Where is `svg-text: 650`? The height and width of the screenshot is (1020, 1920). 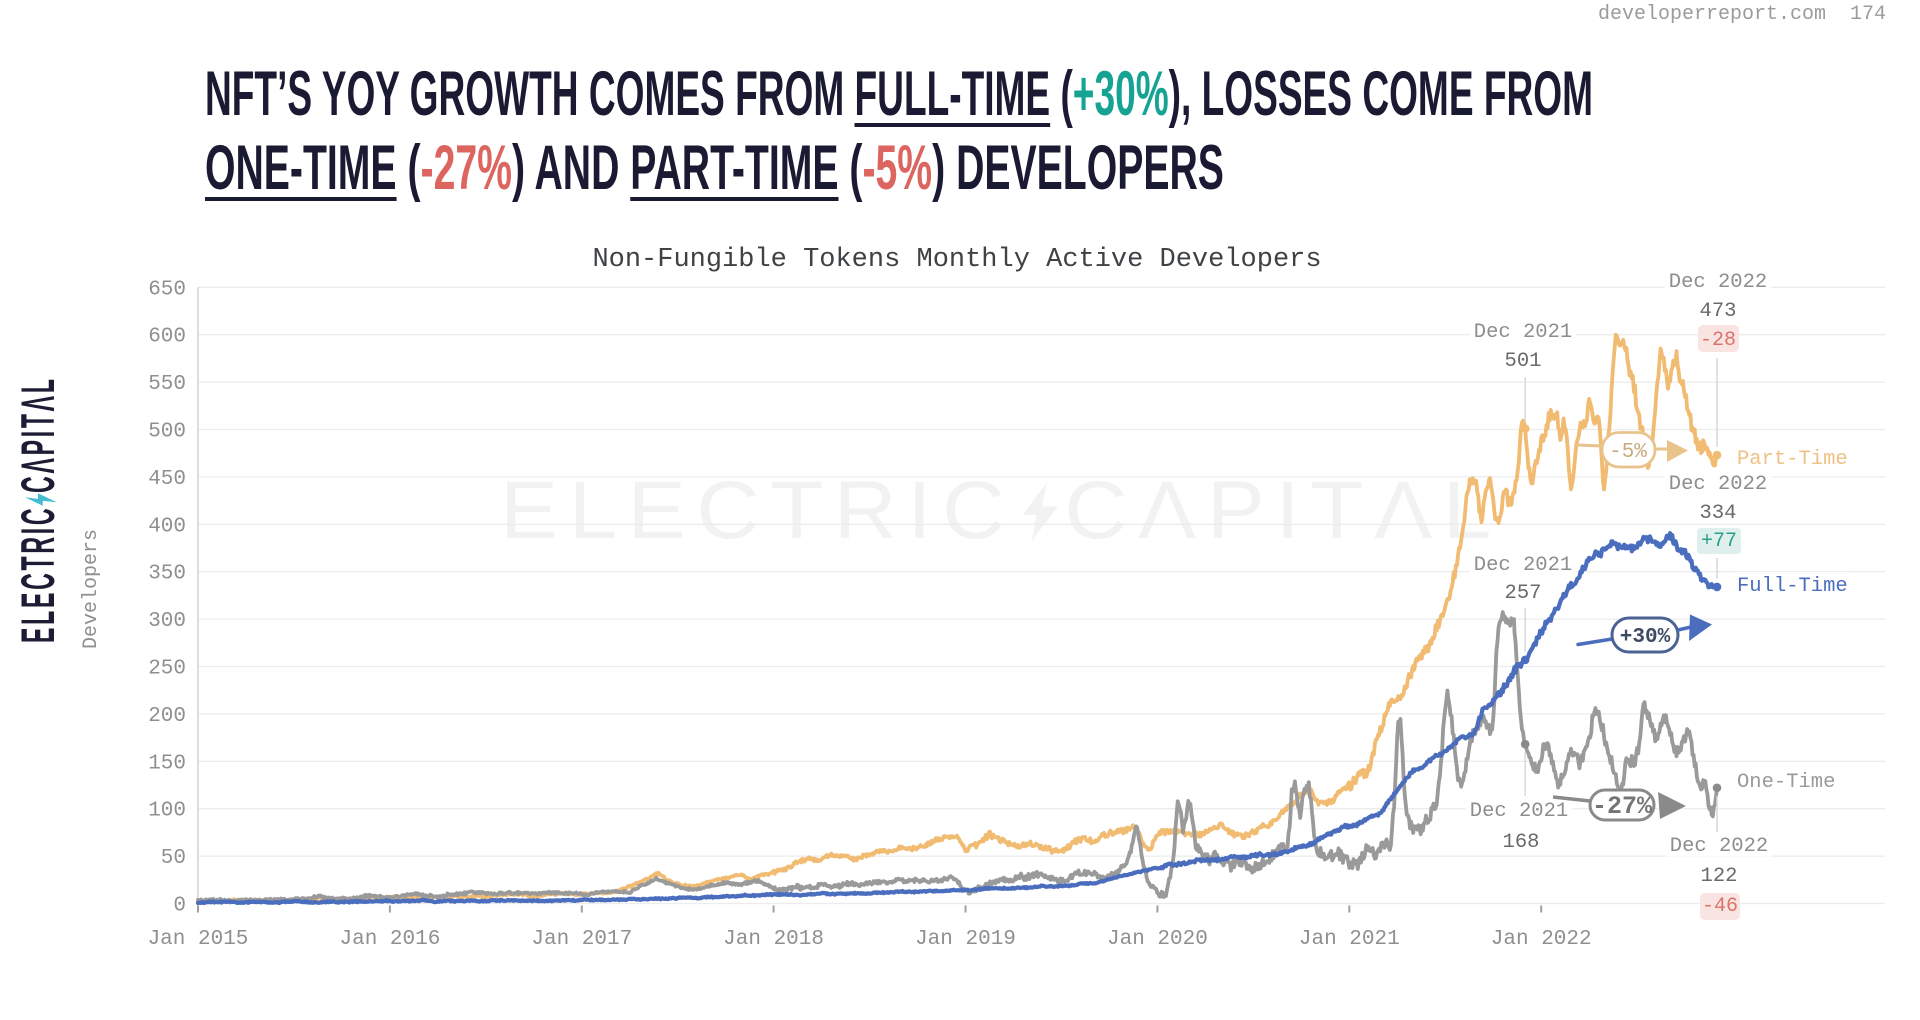
svg-text: 650 is located at coordinates (167, 289).